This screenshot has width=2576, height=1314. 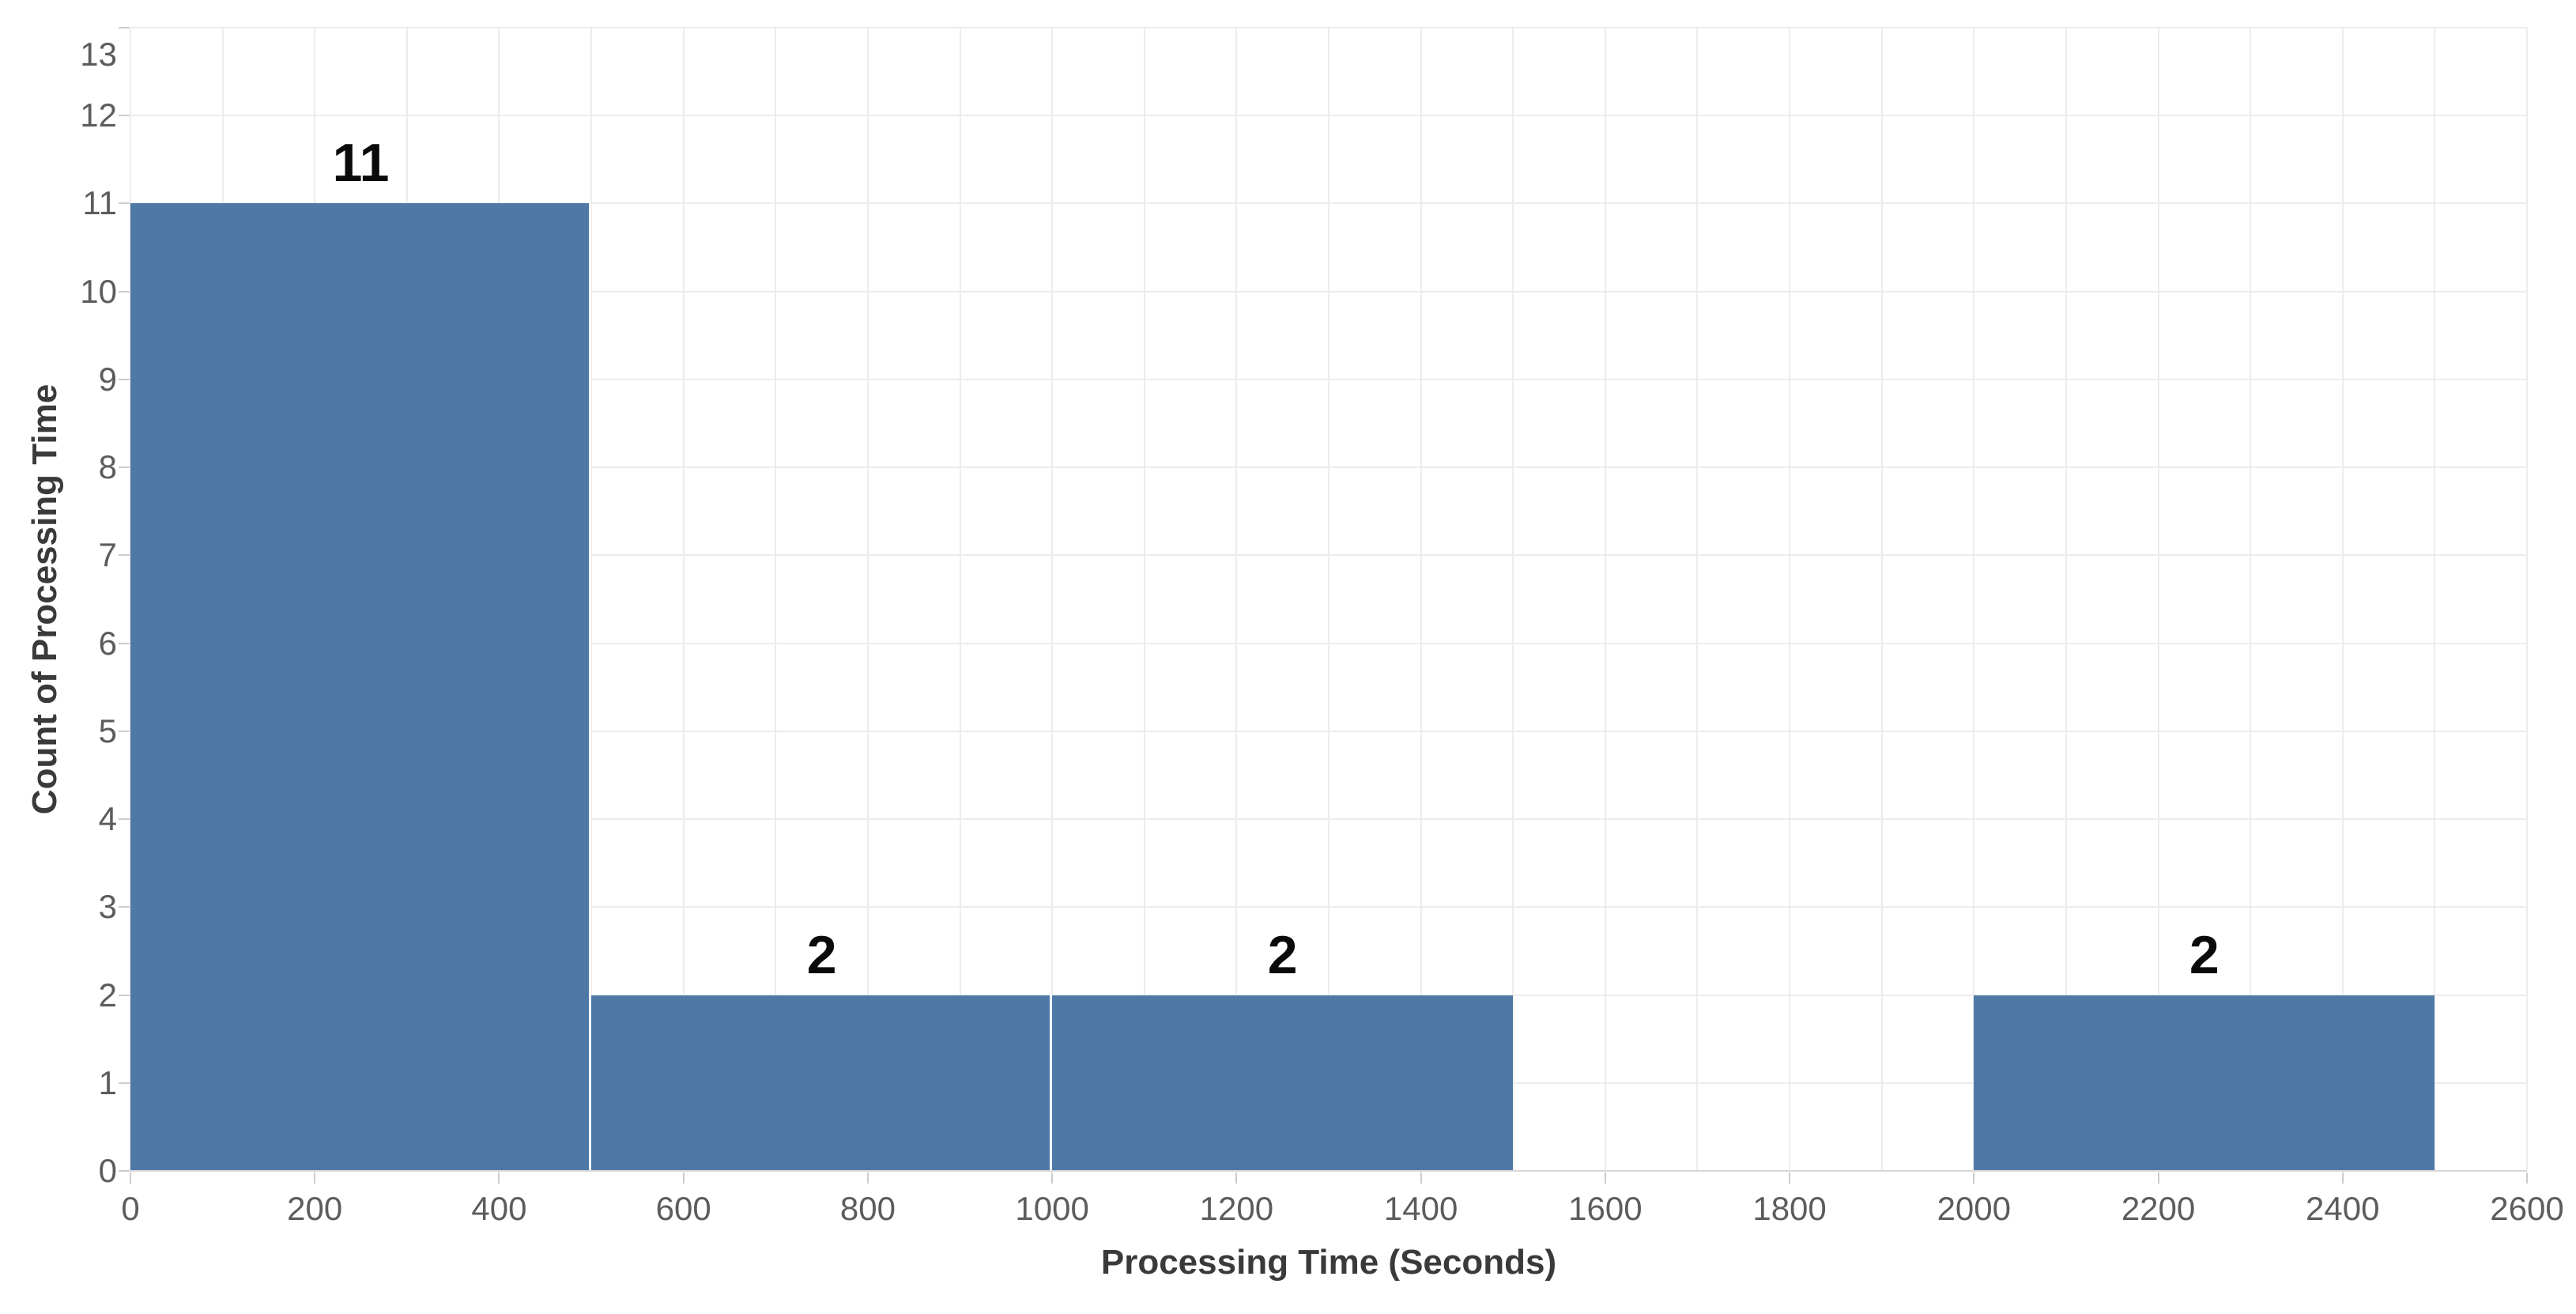 What do you see at coordinates (1789, 1208) in the screenshot?
I see `x-tick-label: 1800` at bounding box center [1789, 1208].